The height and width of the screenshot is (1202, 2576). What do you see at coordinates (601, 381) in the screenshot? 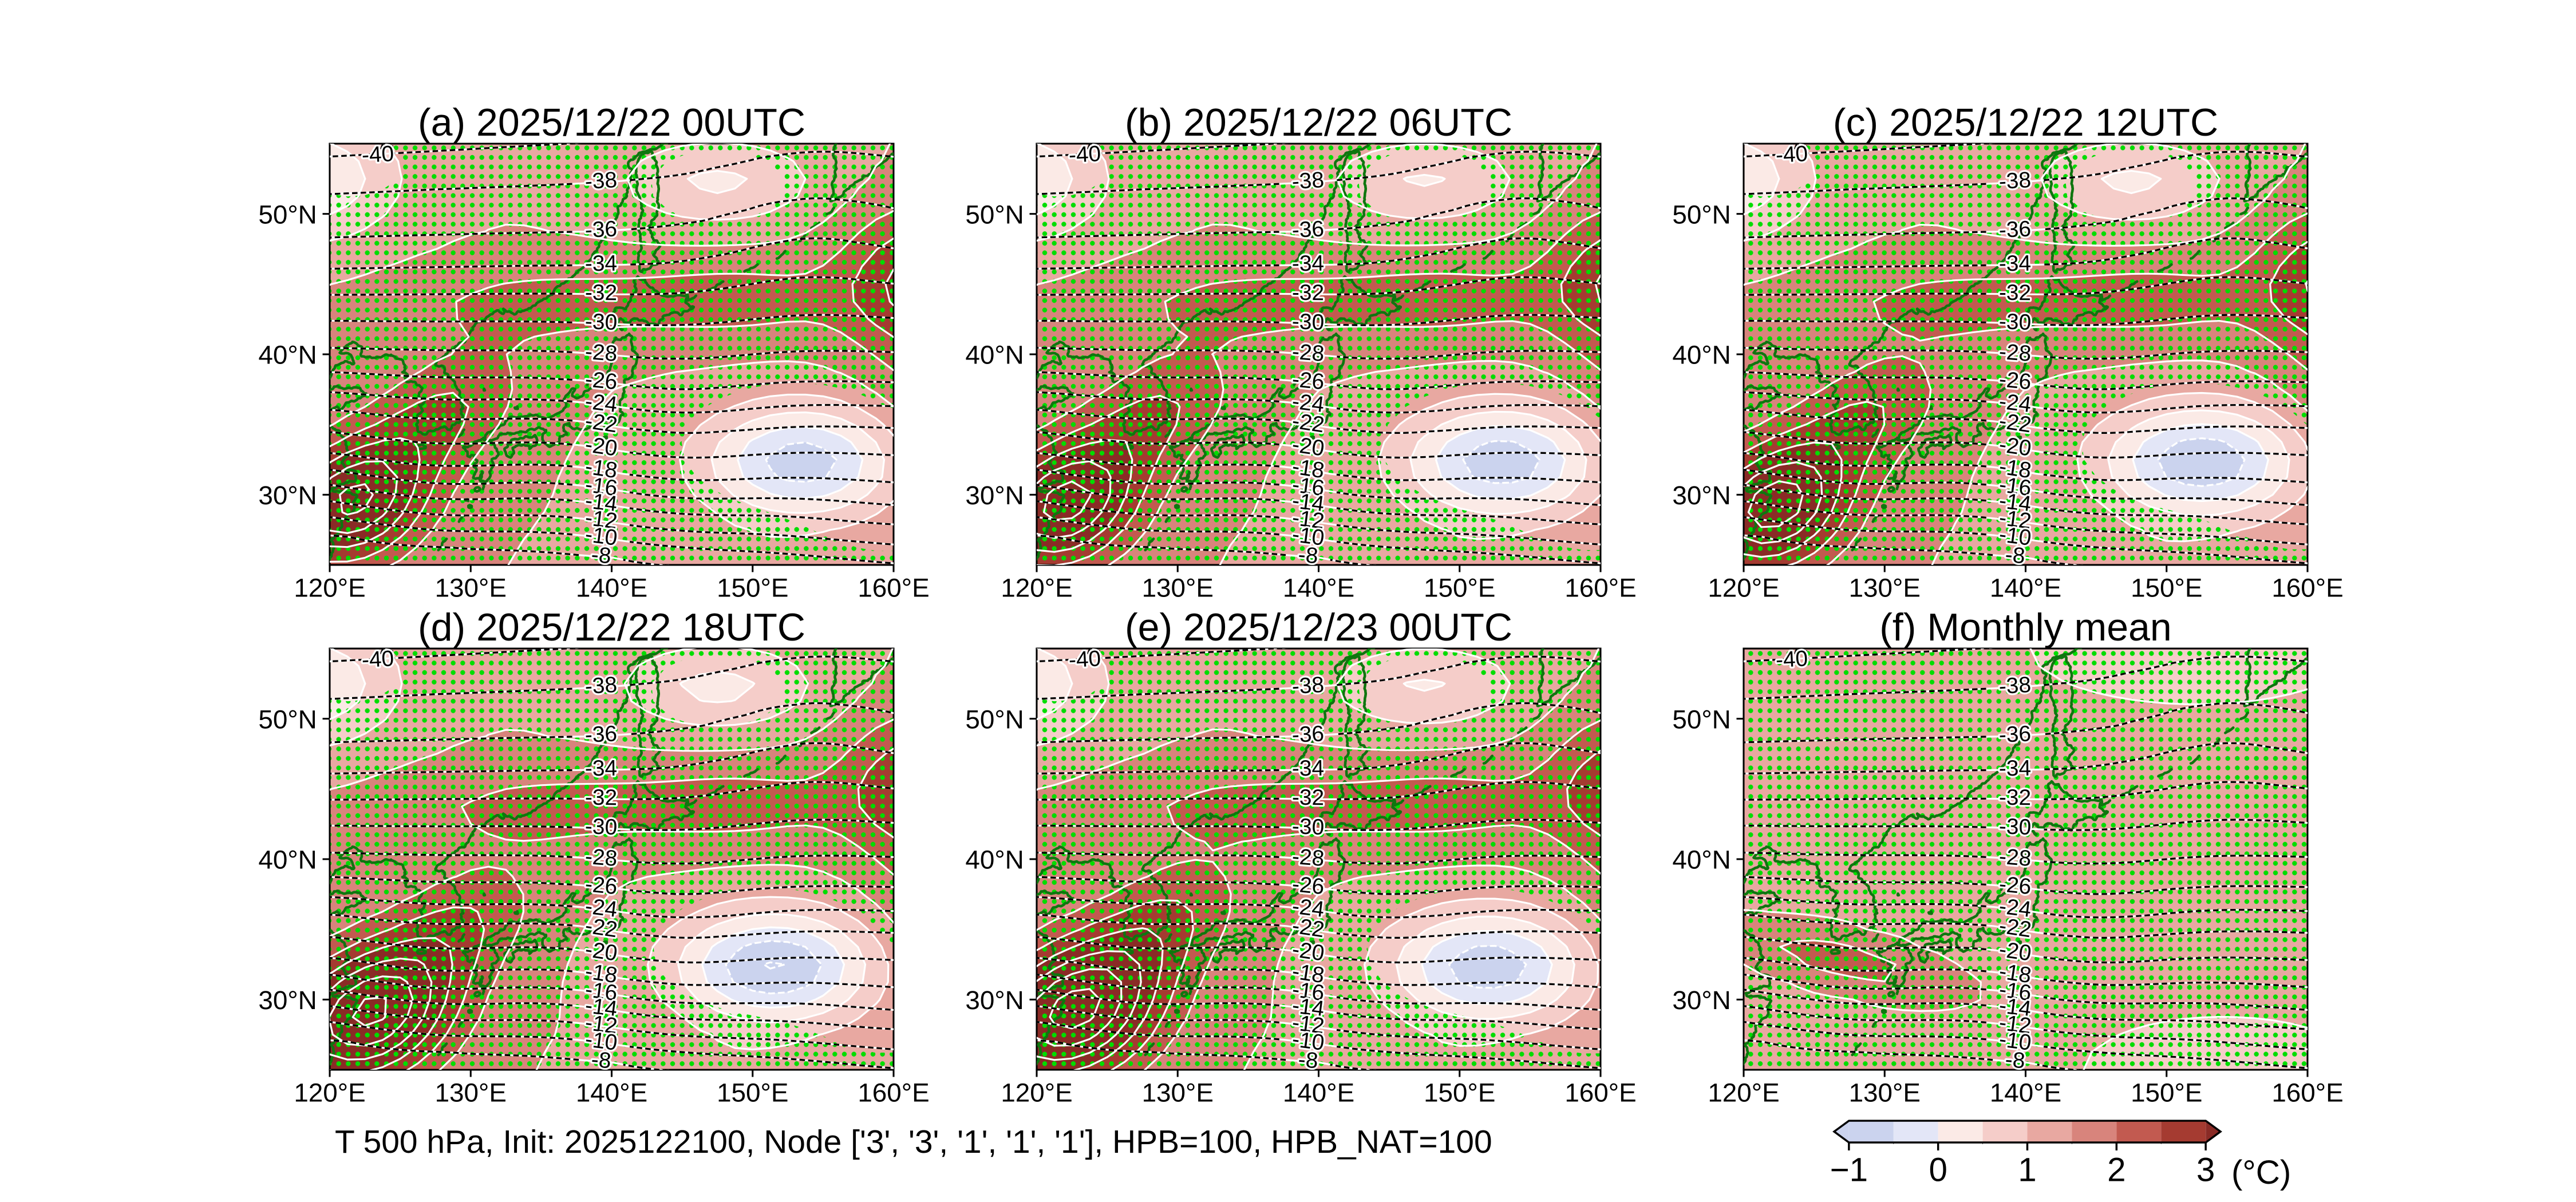
I see `svg-text: -26` at bounding box center [601, 381].